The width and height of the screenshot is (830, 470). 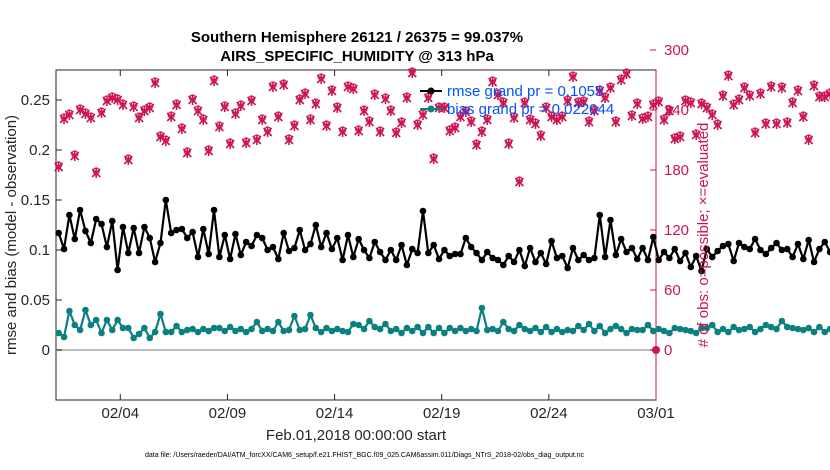 What do you see at coordinates (356, 435) in the screenshot?
I see `x-axis-label: Feb.01,2018 00:00:00 start` at bounding box center [356, 435].